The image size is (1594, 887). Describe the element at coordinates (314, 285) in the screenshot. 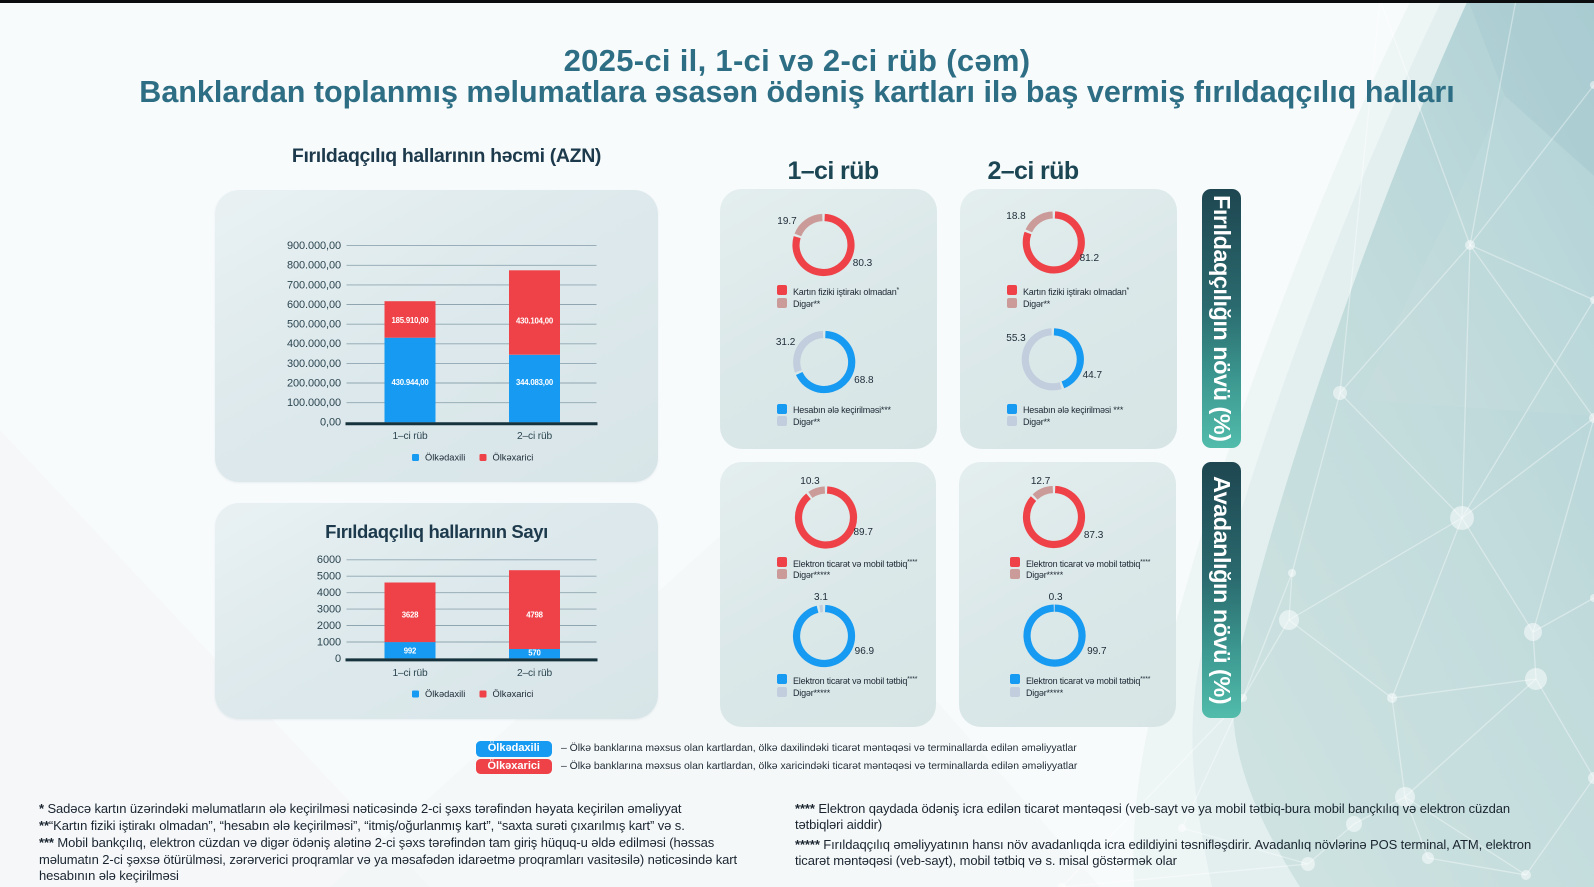

I see `svg-text: 700.000,00` at that location.